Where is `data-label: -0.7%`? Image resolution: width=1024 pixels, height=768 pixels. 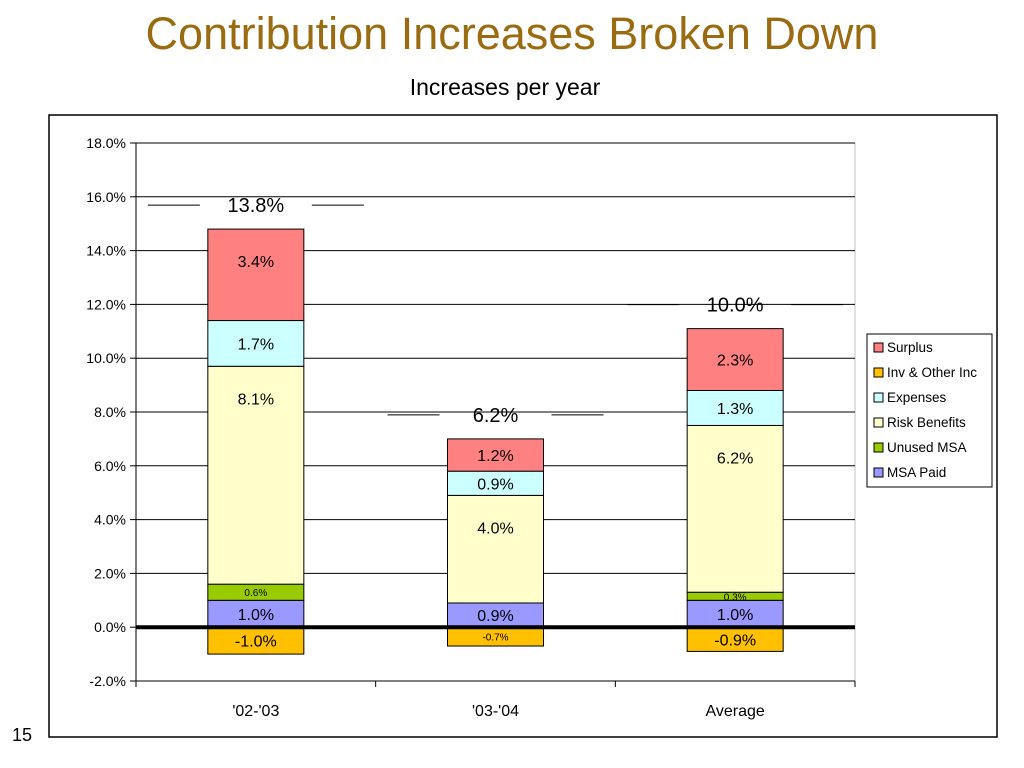 data-label: -0.7% is located at coordinates (495, 638).